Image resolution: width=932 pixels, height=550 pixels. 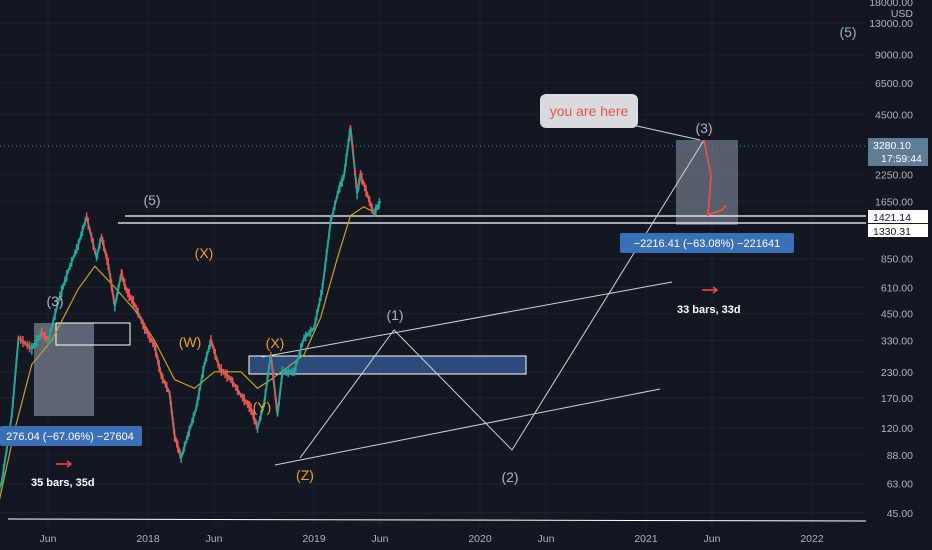 I want to click on y-tick-label: 4500.00, so click(x=894, y=116).